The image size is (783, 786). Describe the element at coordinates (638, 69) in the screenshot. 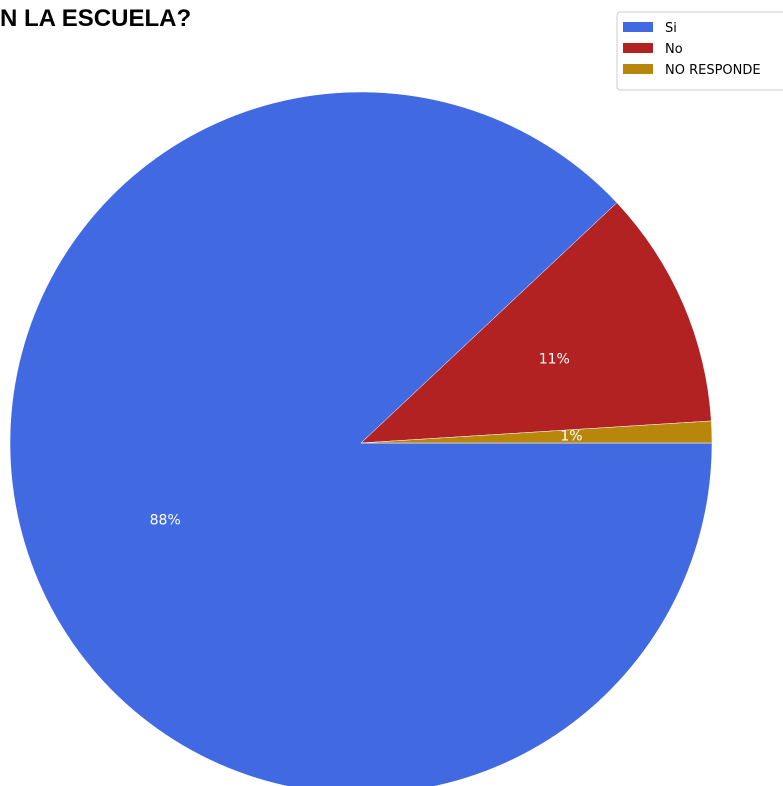

I see `legend-swatch-no-responde` at that location.